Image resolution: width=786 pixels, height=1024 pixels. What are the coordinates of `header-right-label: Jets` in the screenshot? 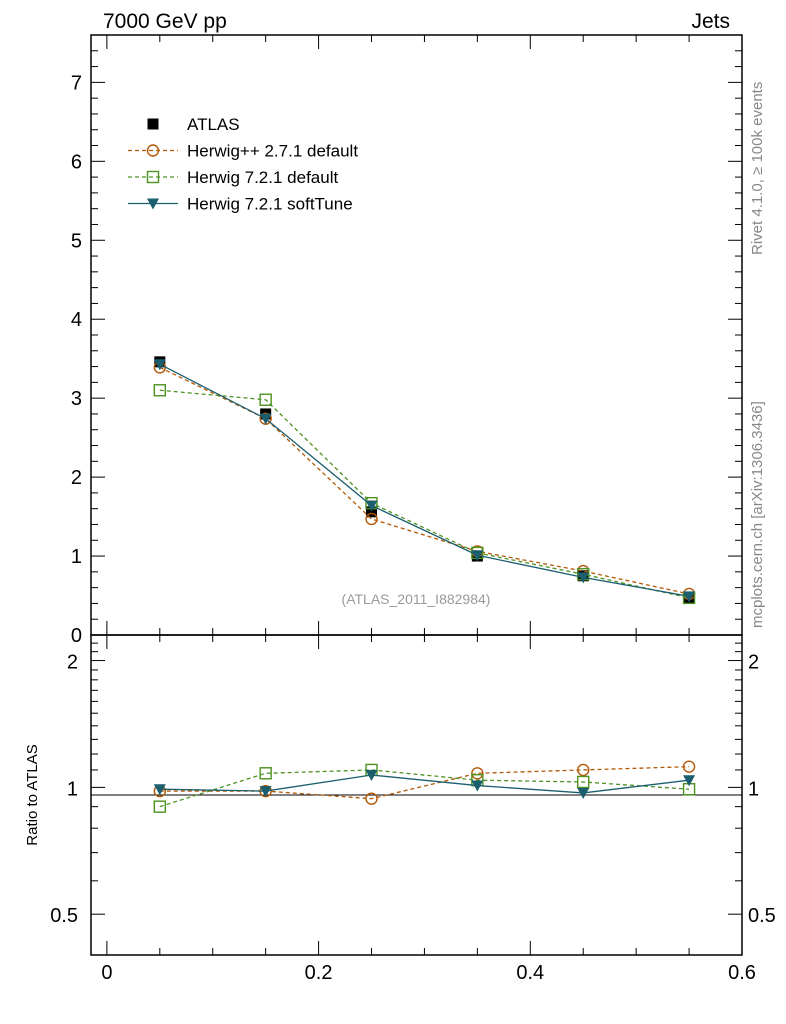 It's located at (710, 21).